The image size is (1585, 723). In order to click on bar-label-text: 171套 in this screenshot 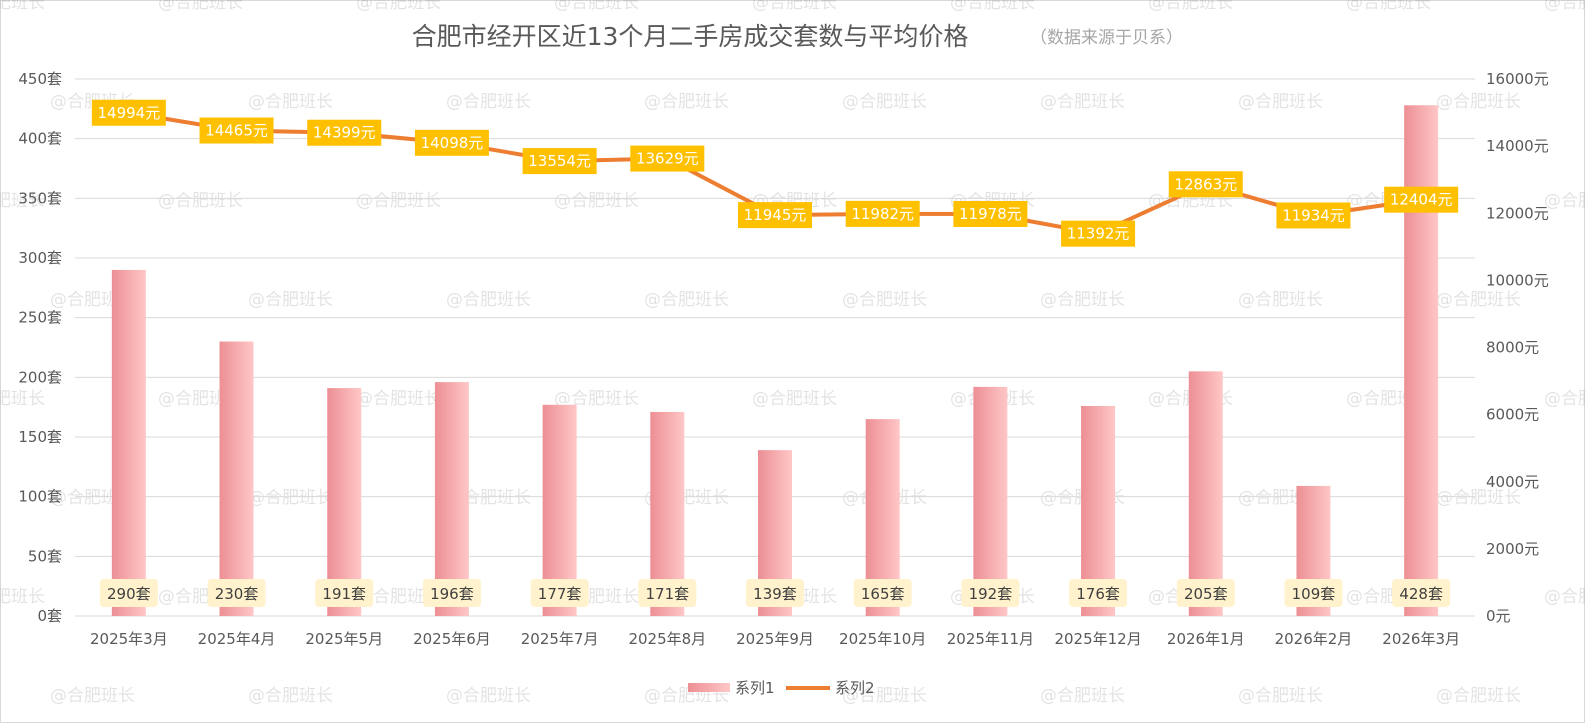, I will do `click(667, 594)`.